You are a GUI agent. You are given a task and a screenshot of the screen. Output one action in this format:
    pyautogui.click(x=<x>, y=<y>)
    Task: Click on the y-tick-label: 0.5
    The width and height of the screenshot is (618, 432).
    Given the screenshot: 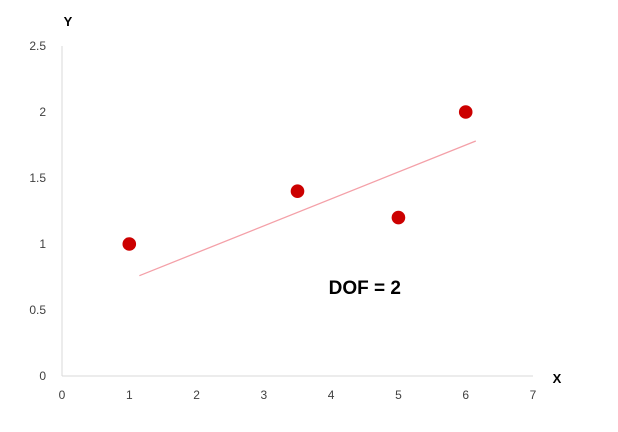 What is the action you would take?
    pyautogui.click(x=37, y=310)
    